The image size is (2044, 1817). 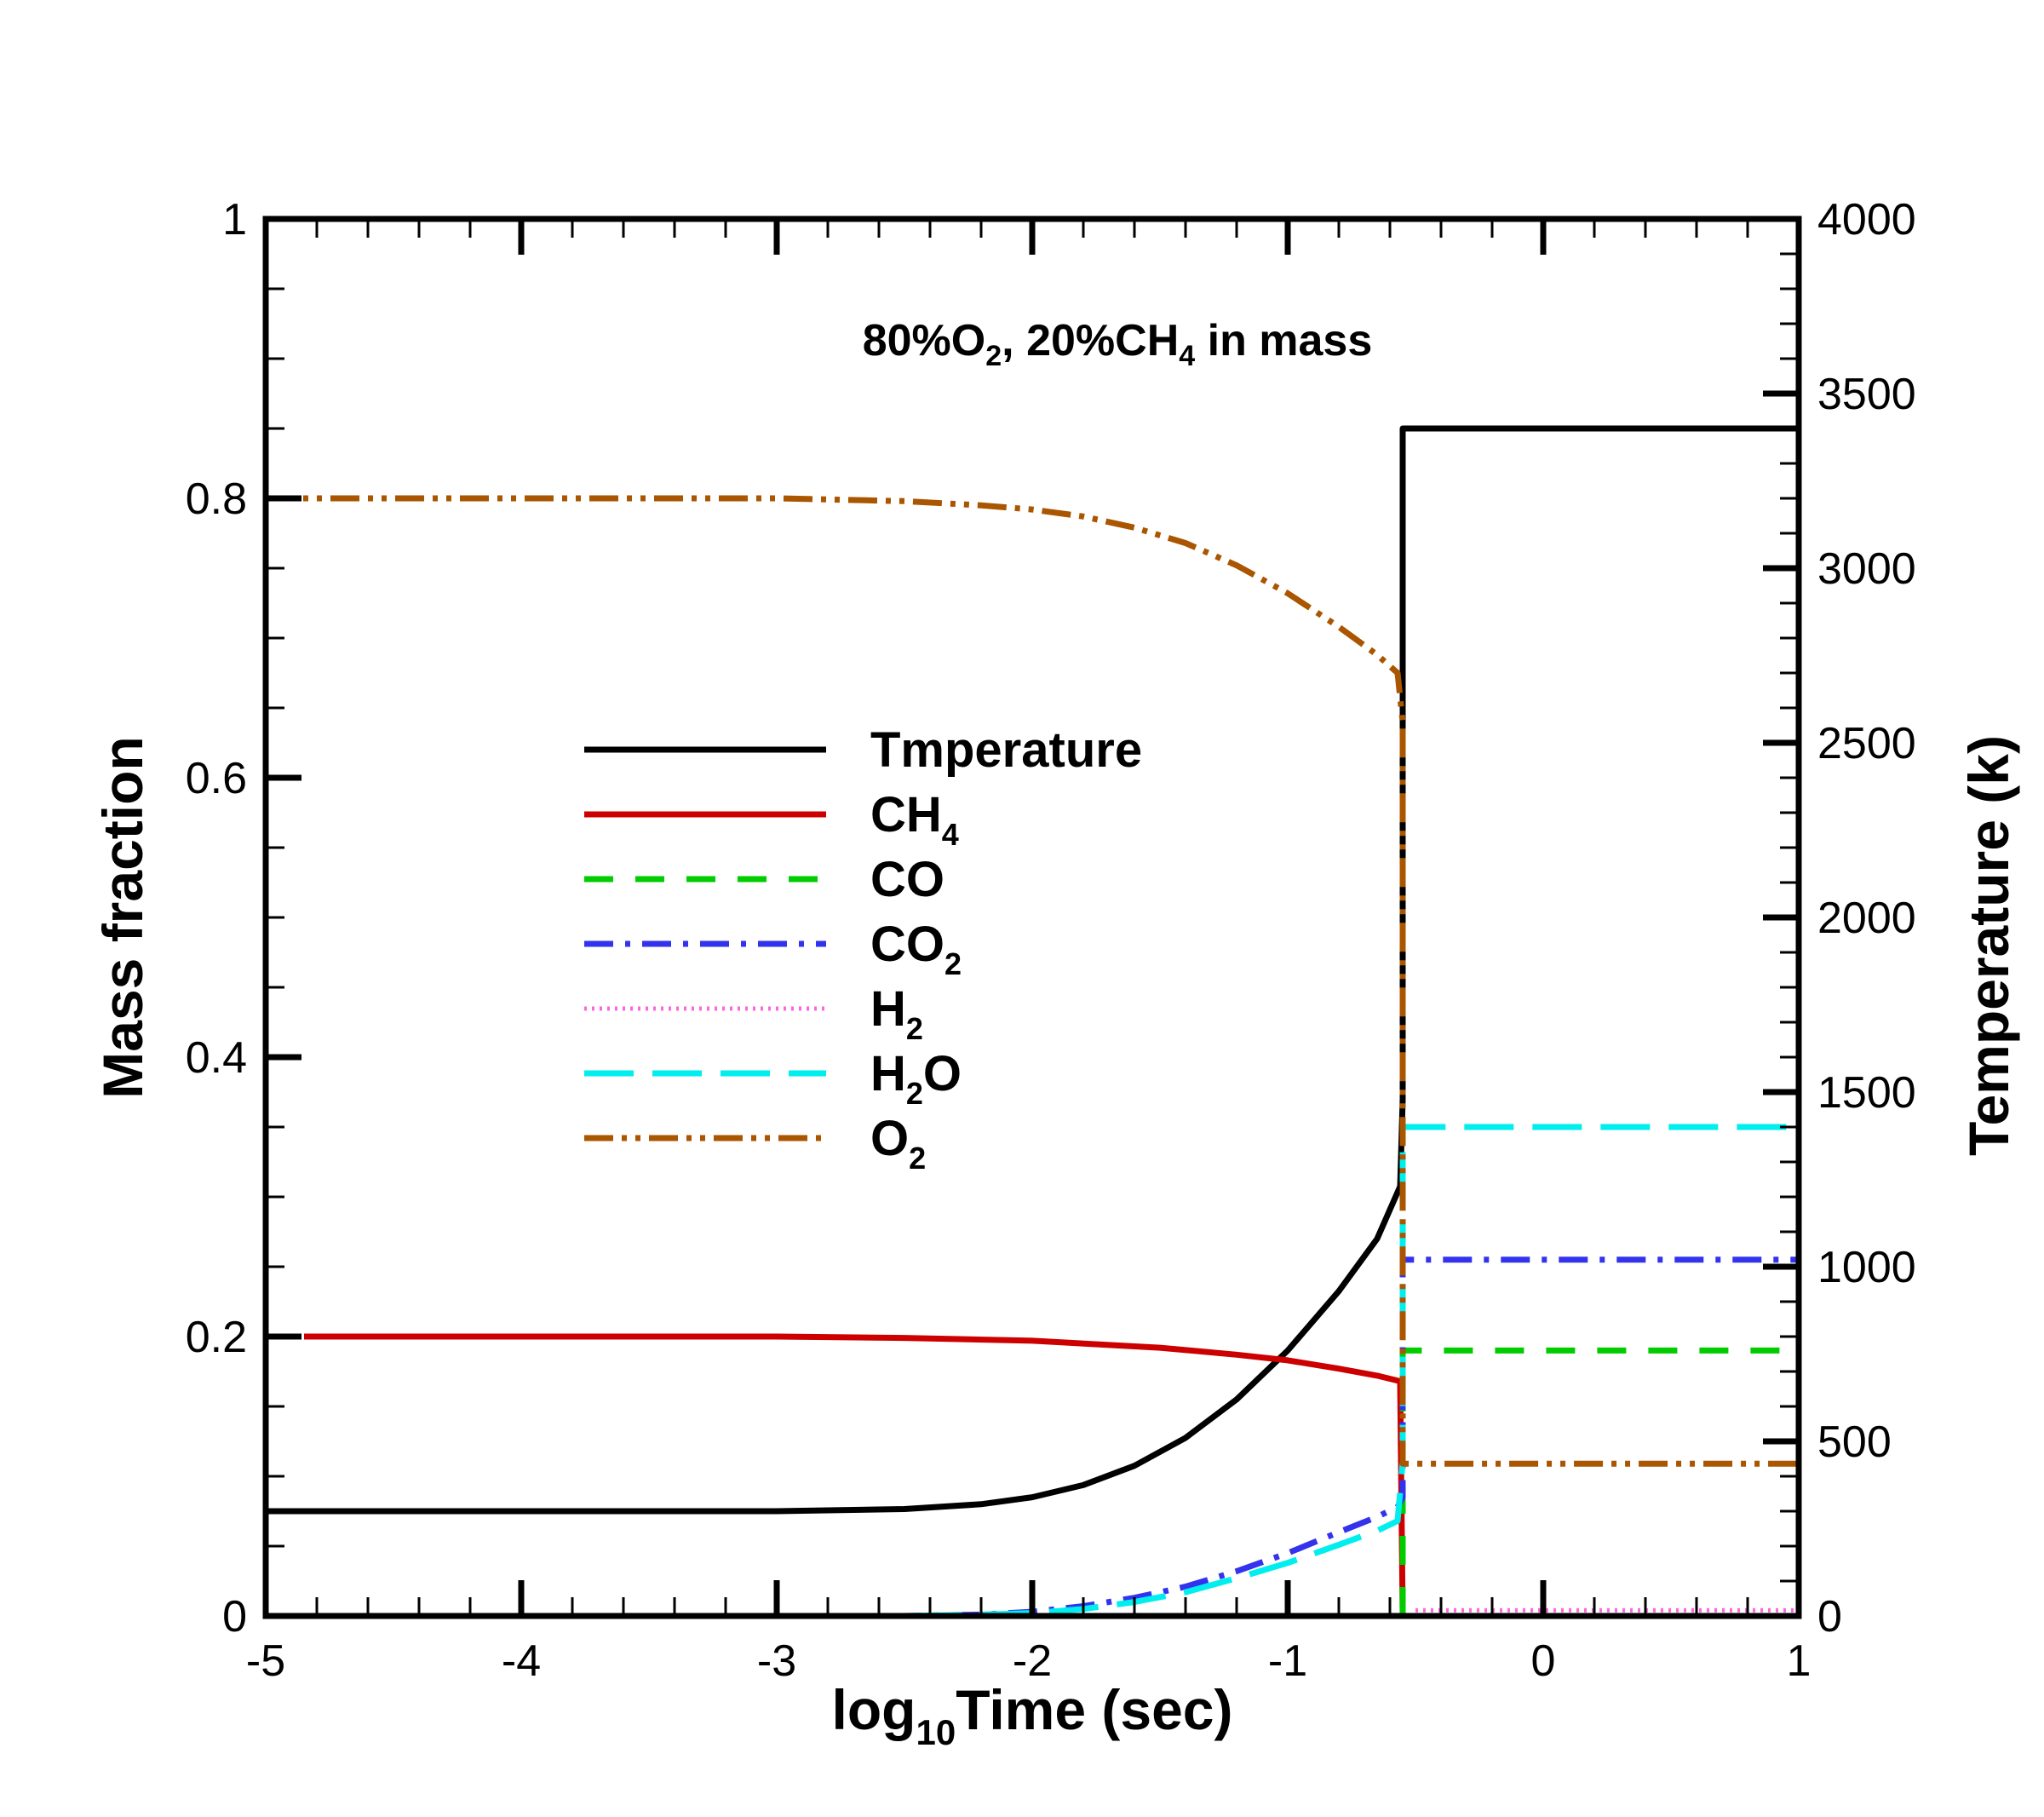 What do you see at coordinates (1866, 220) in the screenshot?
I see `y2-tick-label: 4000` at bounding box center [1866, 220].